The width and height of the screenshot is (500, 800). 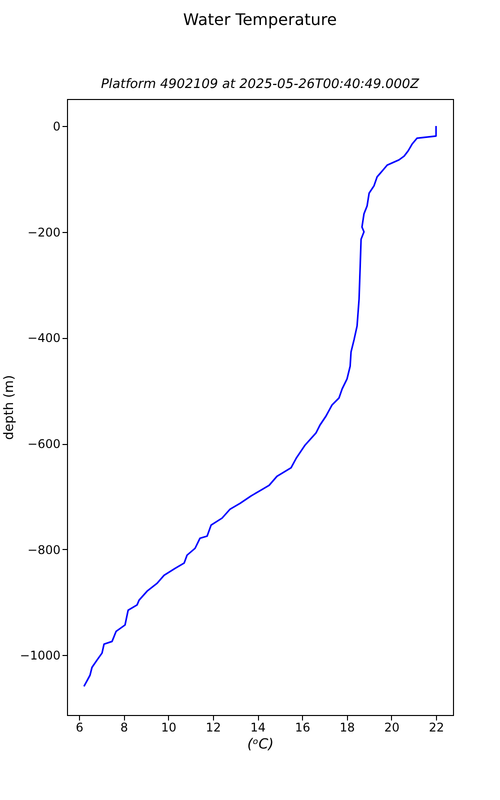 I want to click on x-tick-label: 6, so click(x=80, y=727).